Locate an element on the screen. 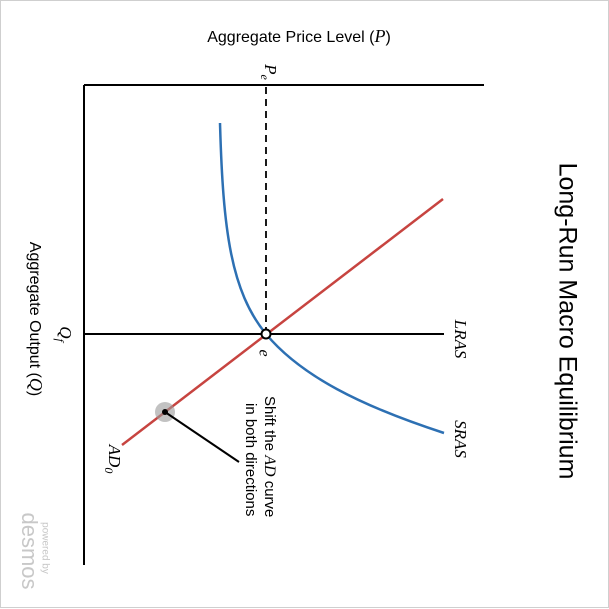  price-marker-var: P is located at coordinates (270, 68).